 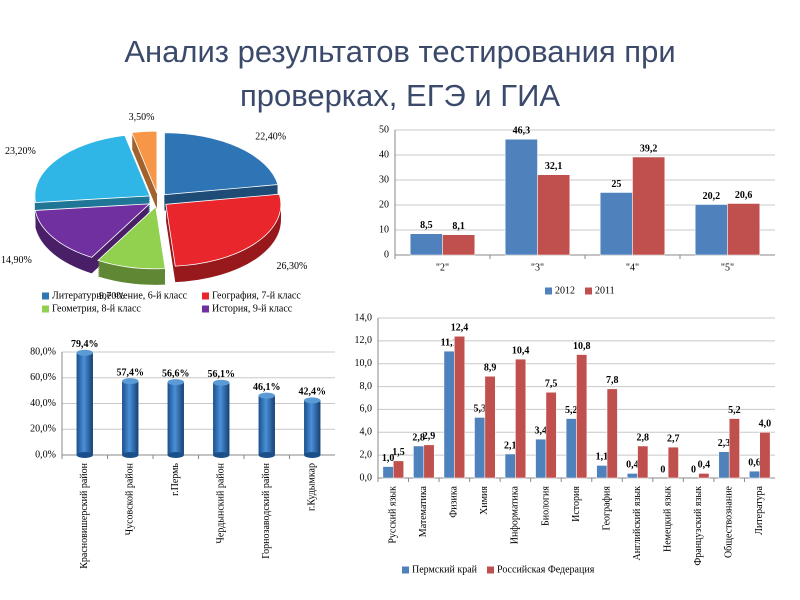 What do you see at coordinates (582, 346) in the screenshot?
I see `value-label: 10,8` at bounding box center [582, 346].